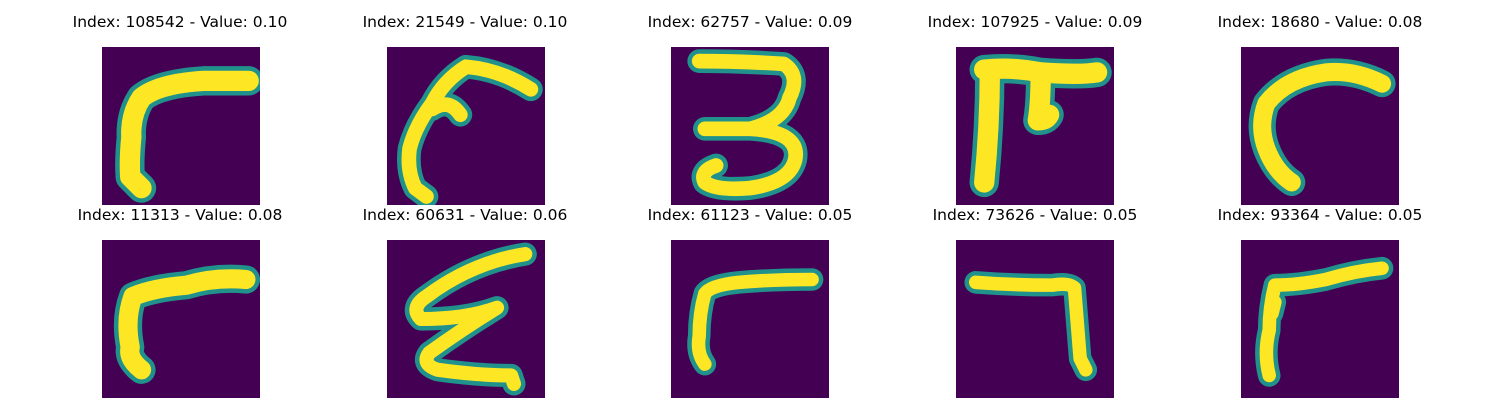 Image resolution: width=1500 pixels, height=400 pixels. I want to click on sample-cell: Index: 60631 - Value: 0.06, so click(465, 301).